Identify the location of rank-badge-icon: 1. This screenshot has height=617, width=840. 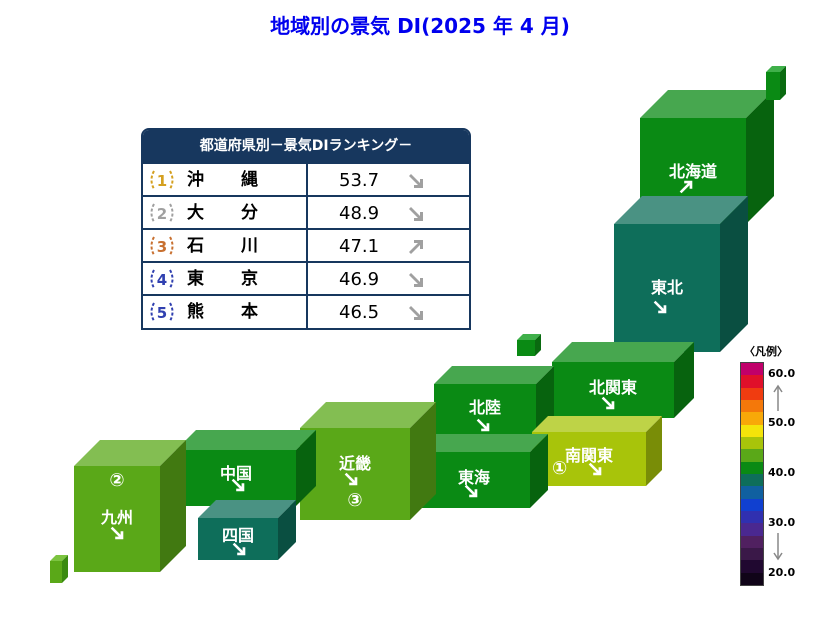
(162, 180).